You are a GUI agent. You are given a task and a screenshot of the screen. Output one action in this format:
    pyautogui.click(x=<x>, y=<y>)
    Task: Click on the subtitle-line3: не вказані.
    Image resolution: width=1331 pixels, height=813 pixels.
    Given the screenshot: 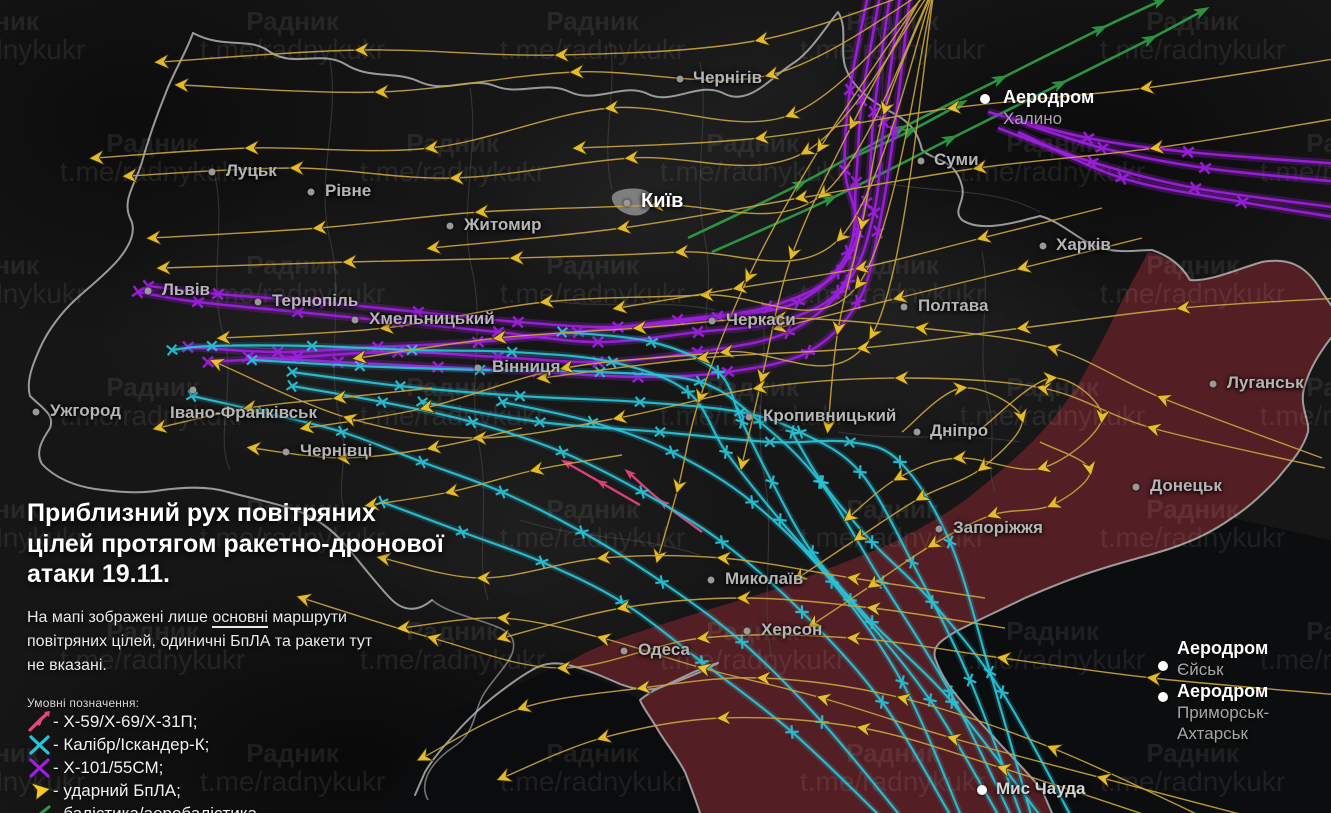 What is the action you would take?
    pyautogui.click(x=67, y=665)
    